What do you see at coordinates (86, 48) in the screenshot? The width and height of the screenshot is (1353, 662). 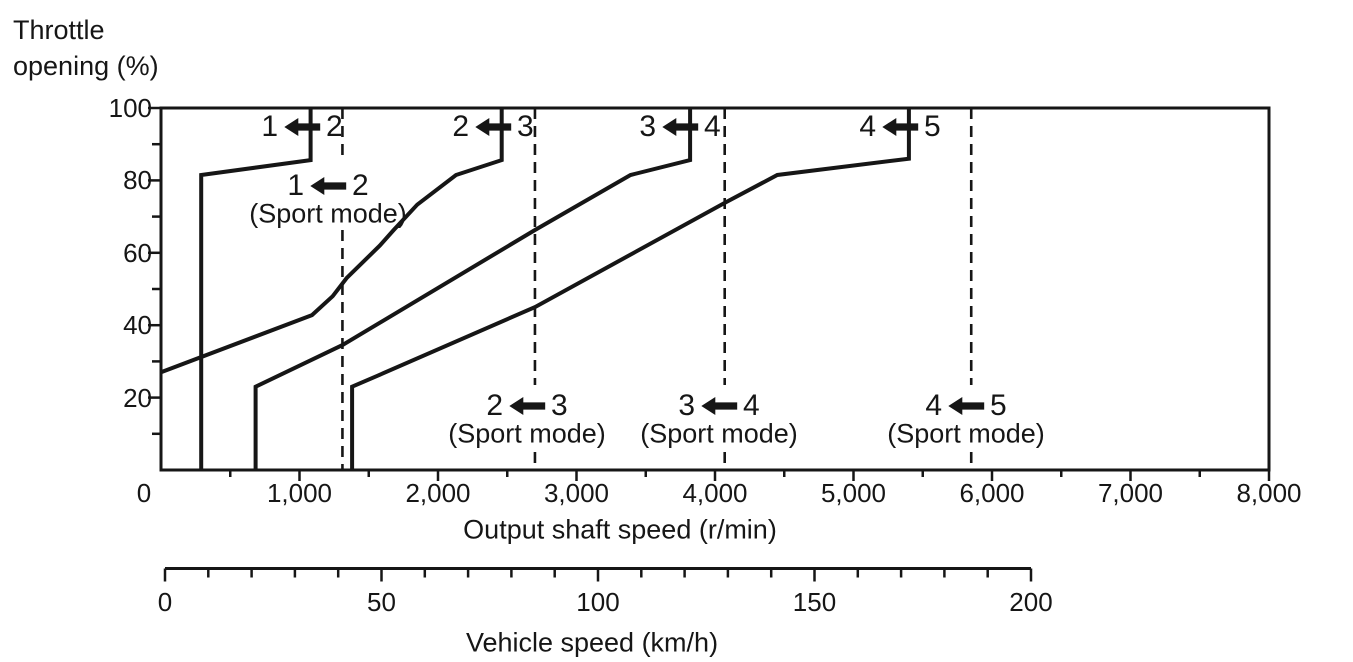 I see `y-axis-title: Throttle opening (%)` at bounding box center [86, 48].